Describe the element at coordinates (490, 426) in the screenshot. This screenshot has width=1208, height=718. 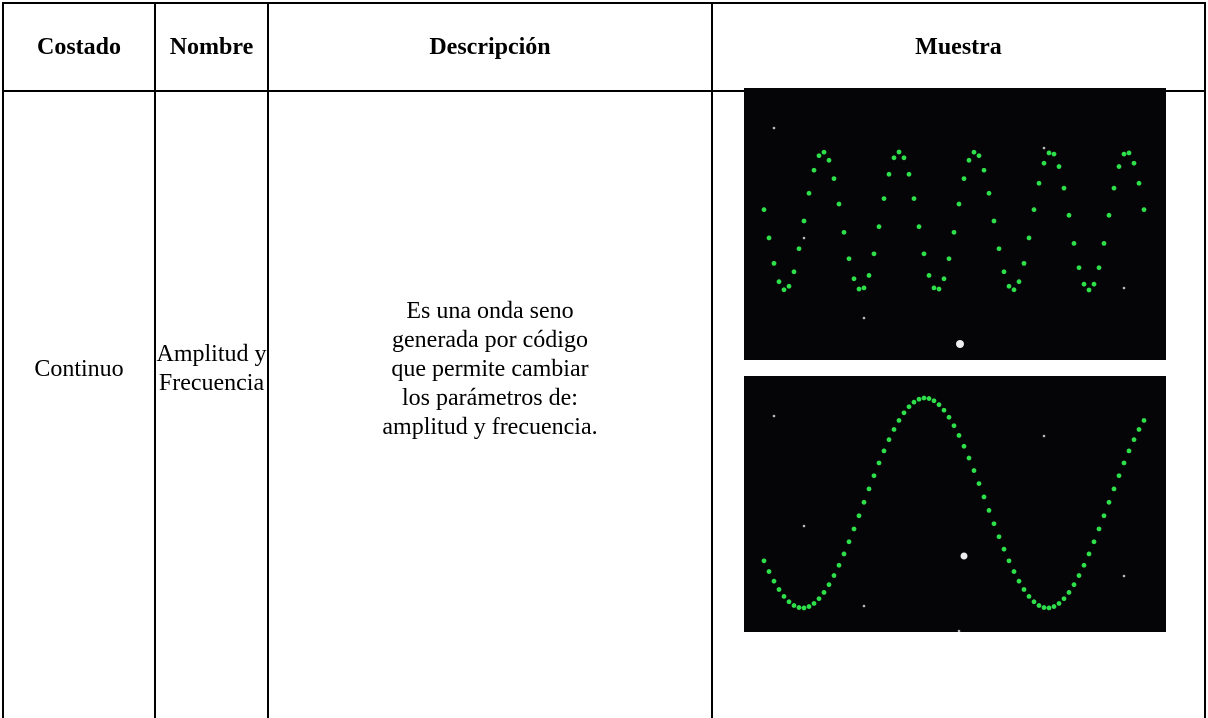
I see `cell-line: amplitud y frecuencia.` at that location.